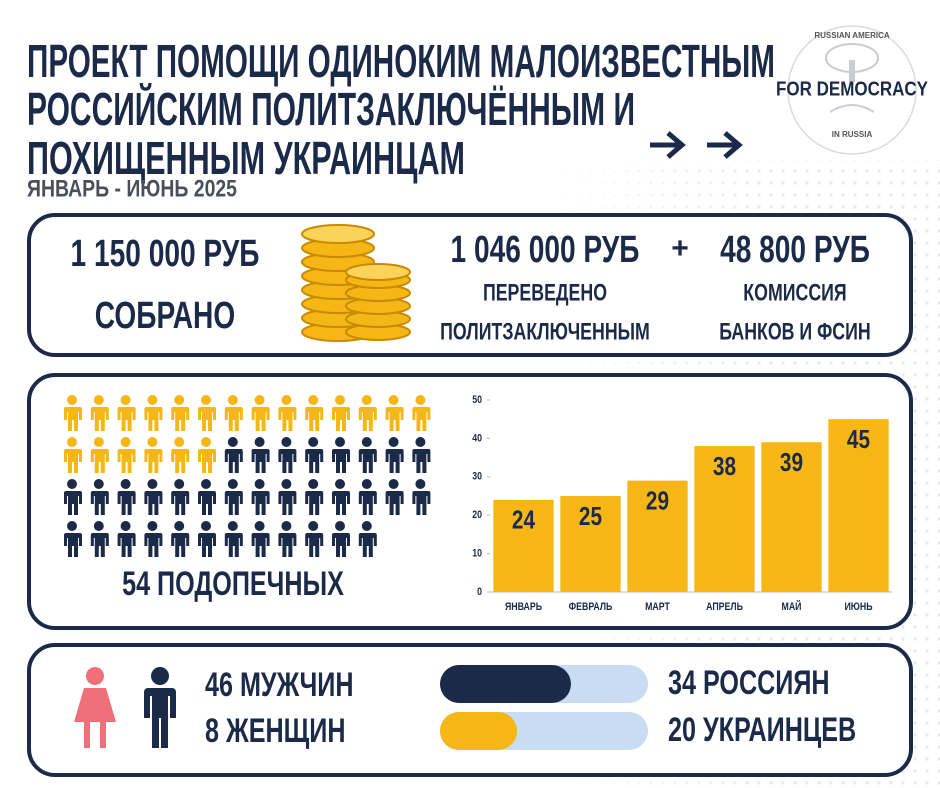  What do you see at coordinates (657, 500) in the screenshot?
I see `value-label: 29` at bounding box center [657, 500].